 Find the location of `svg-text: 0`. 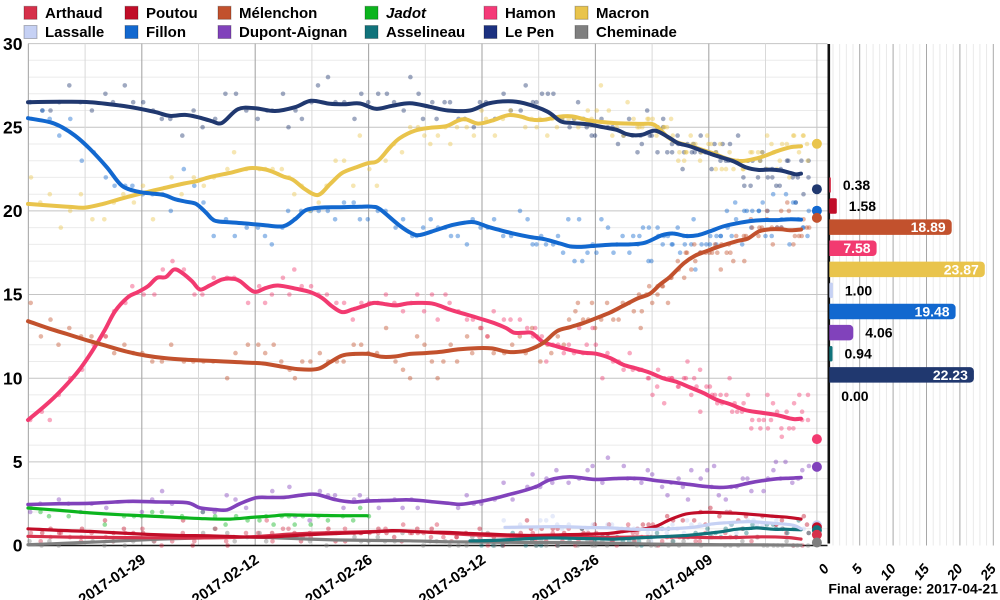

svg-text: 0 is located at coordinates (18, 546).